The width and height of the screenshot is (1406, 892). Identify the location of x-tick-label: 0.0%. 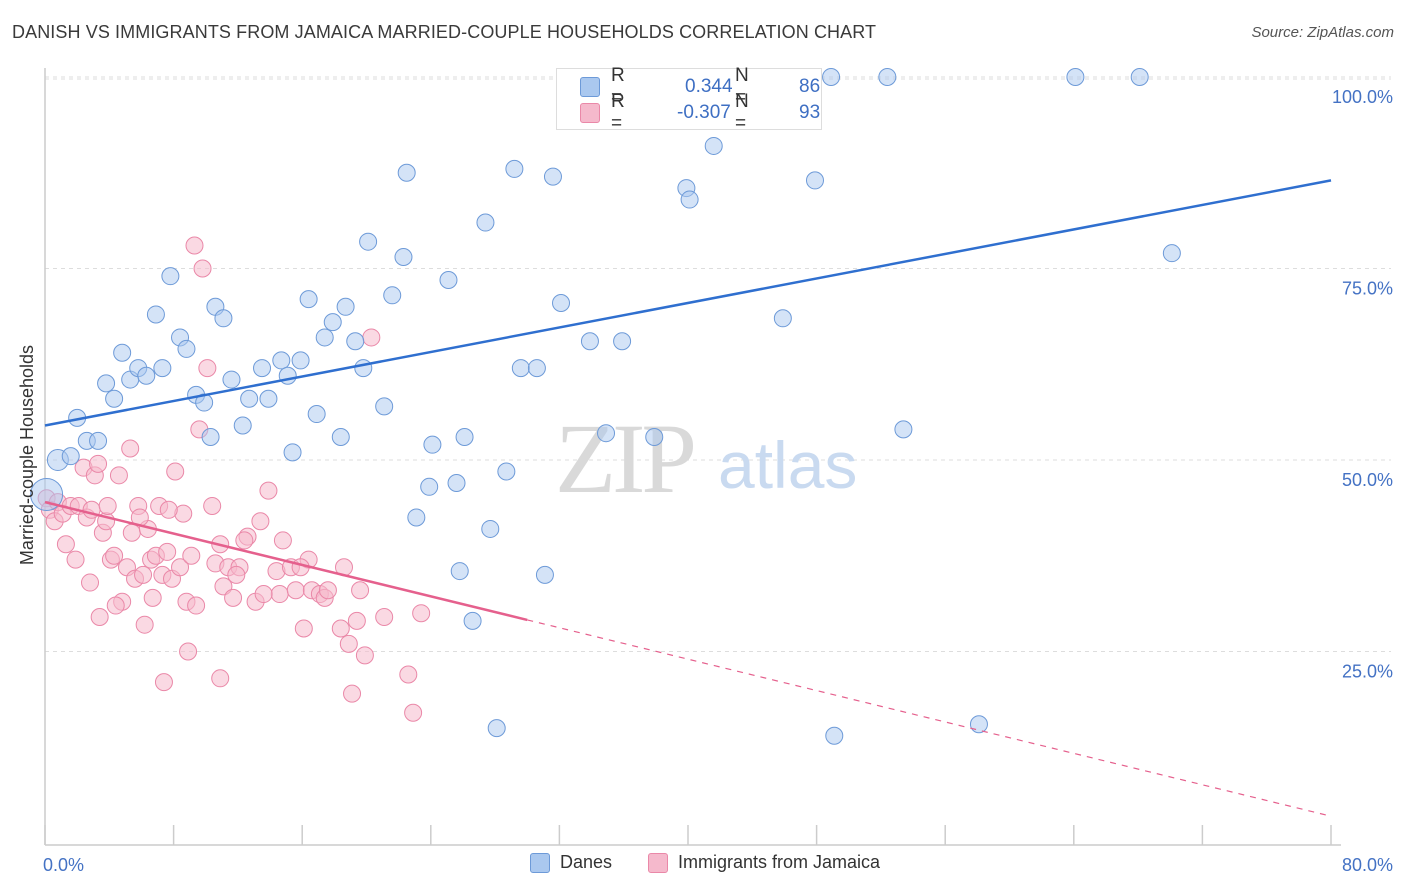
(63, 865).